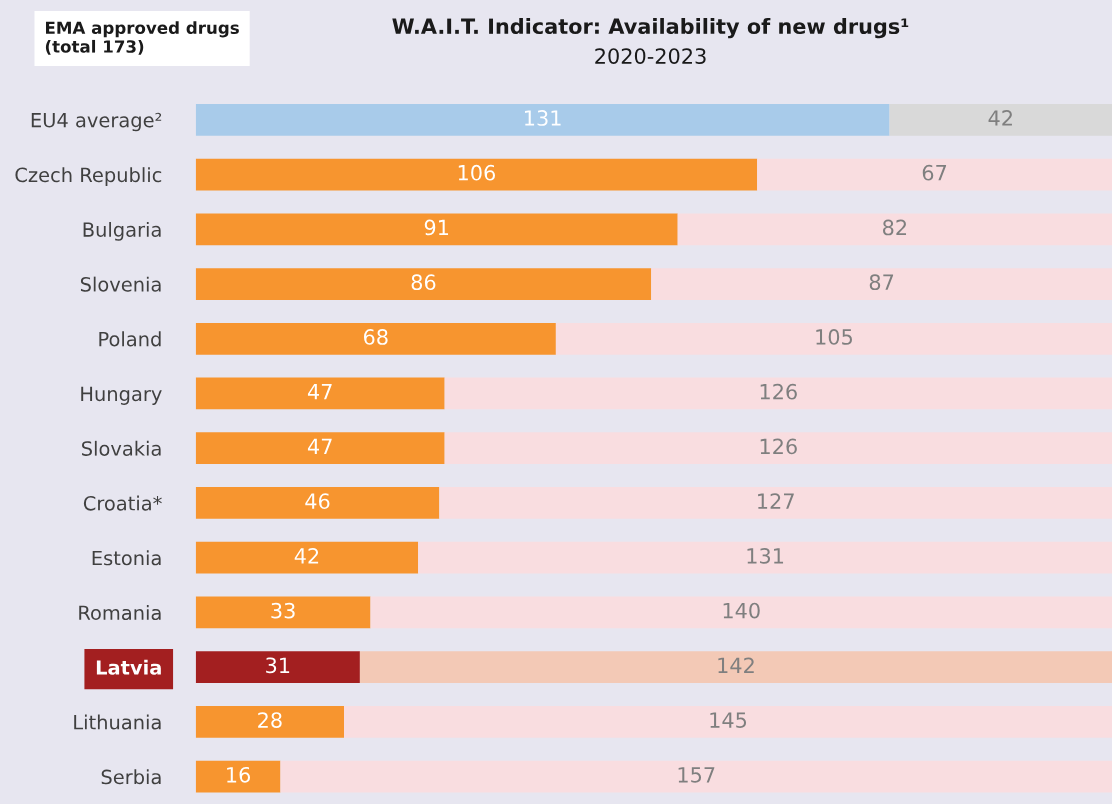 This screenshot has width=1112, height=804. What do you see at coordinates (120, 613) in the screenshot?
I see `y-tick-label: Romania` at bounding box center [120, 613].